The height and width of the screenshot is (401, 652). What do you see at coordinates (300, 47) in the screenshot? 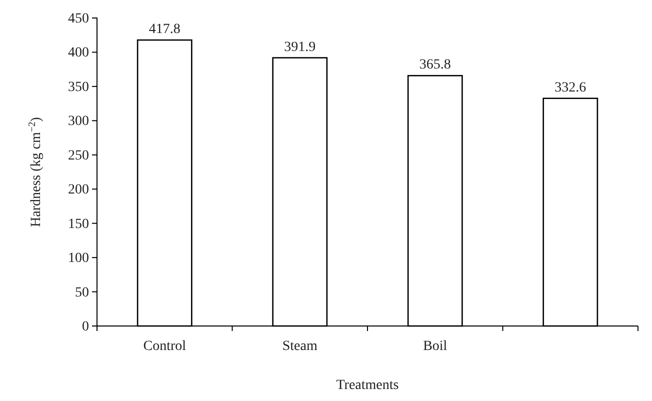
I see `data-label: 391.9` at bounding box center [300, 47].